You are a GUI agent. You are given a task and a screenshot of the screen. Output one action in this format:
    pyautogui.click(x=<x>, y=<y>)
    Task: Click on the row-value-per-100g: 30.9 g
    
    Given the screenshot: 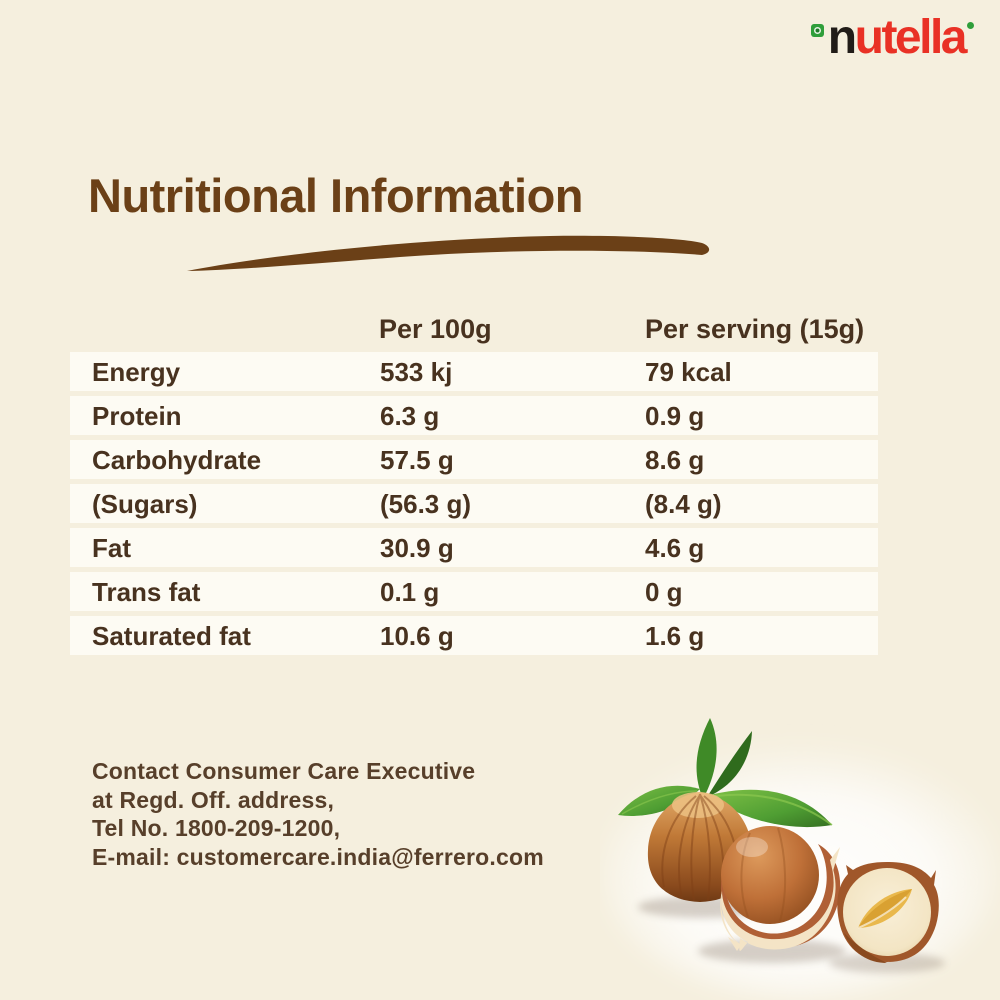 What is the action you would take?
    pyautogui.click(x=417, y=548)
    